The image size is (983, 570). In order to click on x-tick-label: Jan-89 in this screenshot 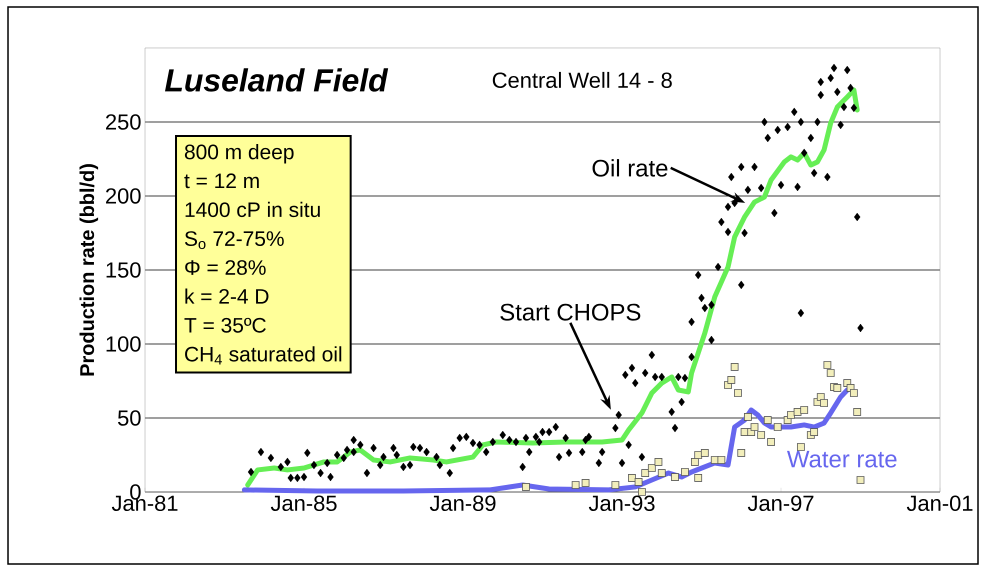, I will do `click(463, 503)`.